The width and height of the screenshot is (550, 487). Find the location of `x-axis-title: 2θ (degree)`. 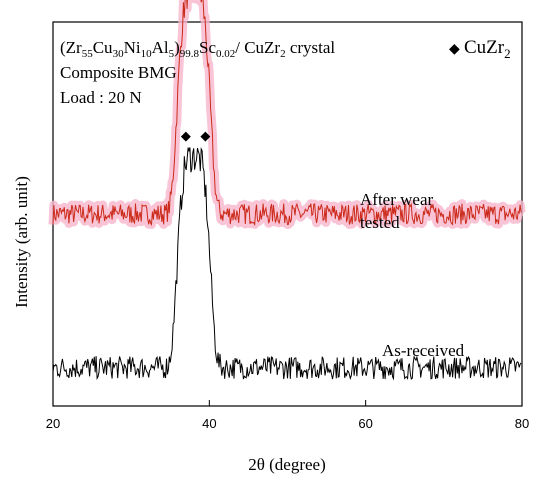

x-axis-title: 2θ (degree) is located at coordinates (287, 464).